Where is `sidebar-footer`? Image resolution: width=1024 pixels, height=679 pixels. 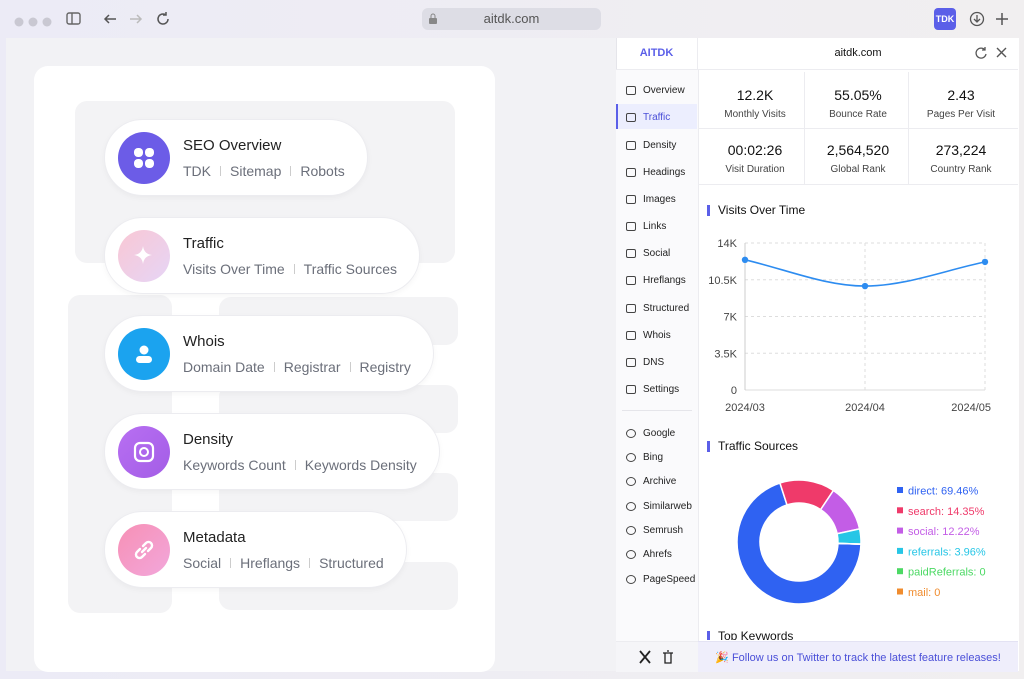 sidebar-footer is located at coordinates (657, 656).